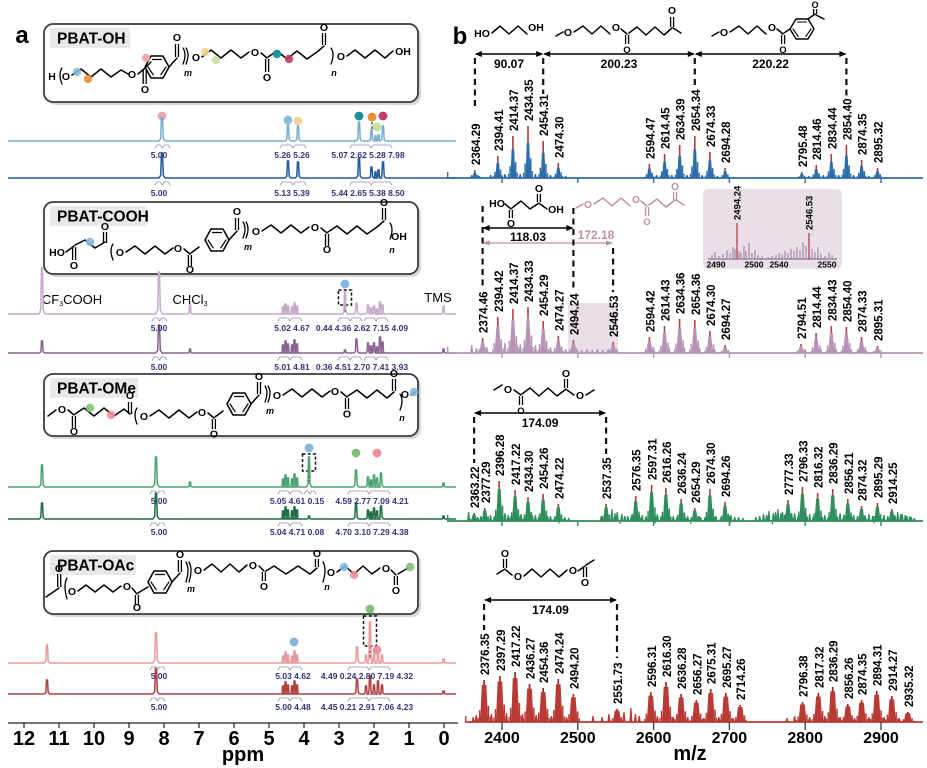 The height and width of the screenshot is (768, 927). Describe the element at coordinates (697, 482) in the screenshot. I see `svg-text: 2654.29` at that location.